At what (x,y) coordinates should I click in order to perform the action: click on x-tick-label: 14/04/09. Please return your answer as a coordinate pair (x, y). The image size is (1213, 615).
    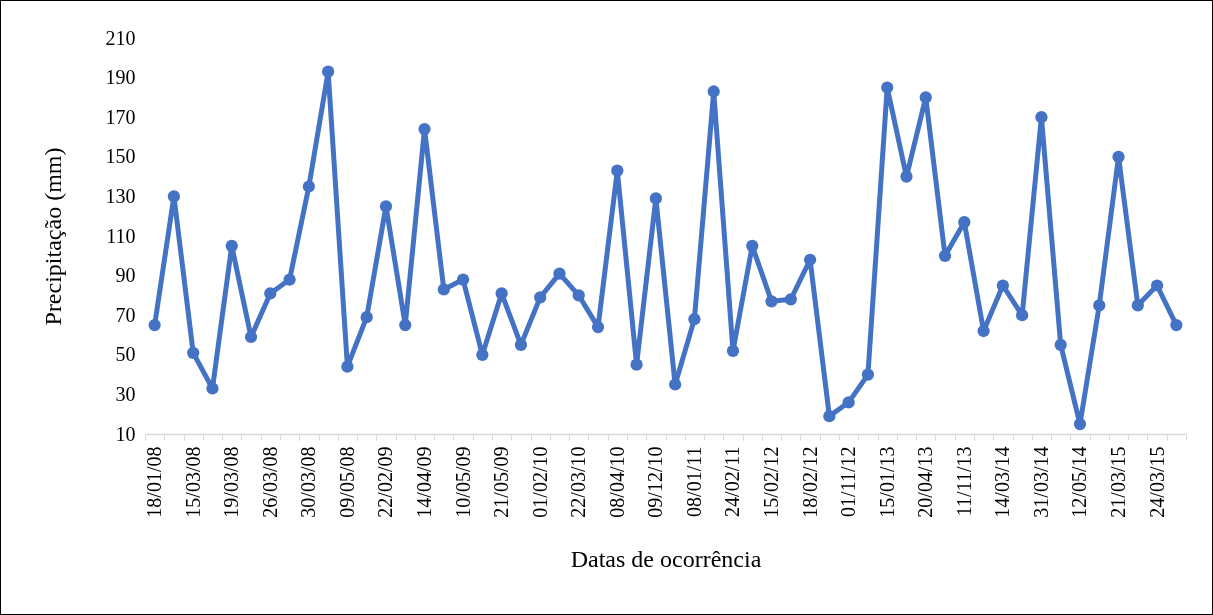
    Looking at the image, I should click on (424, 482).